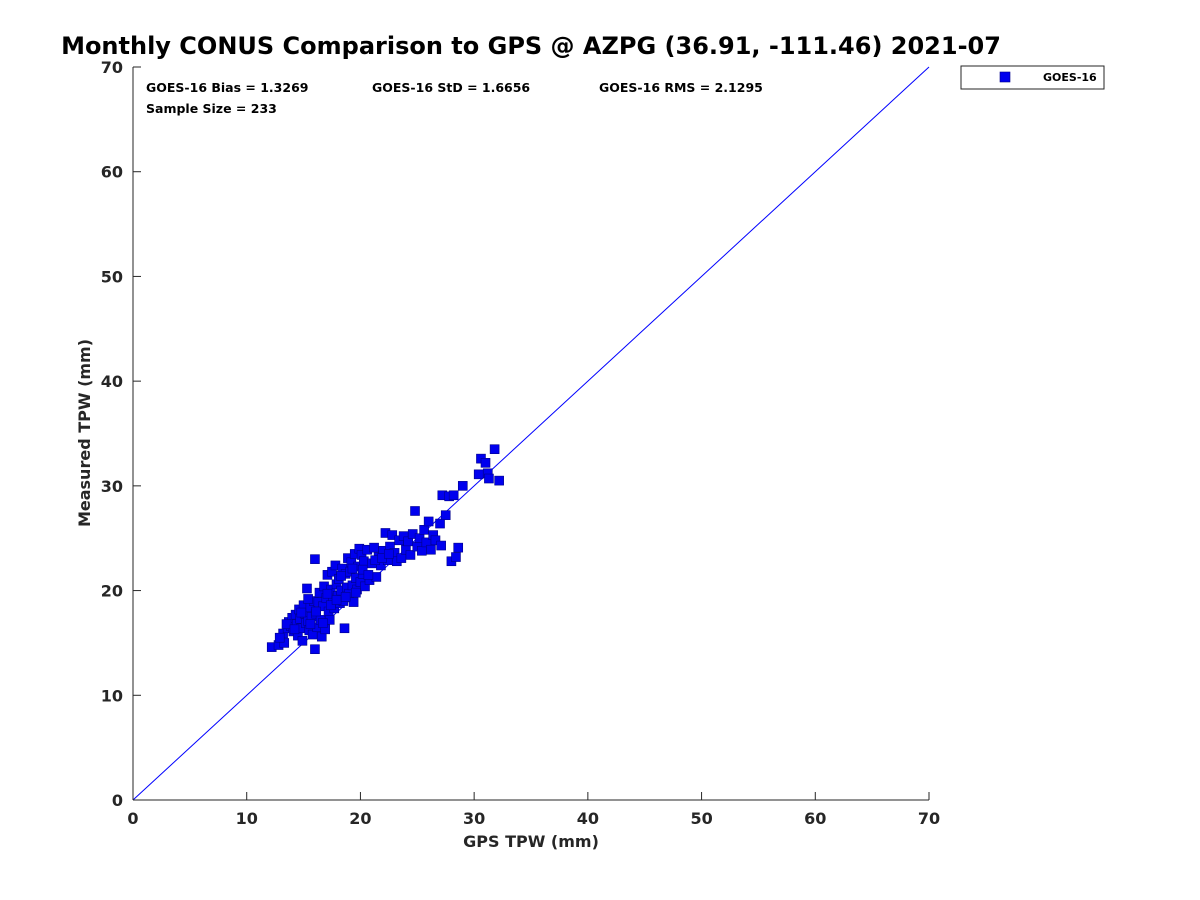  I want to click on x-tick-label: 30, so click(474, 818).